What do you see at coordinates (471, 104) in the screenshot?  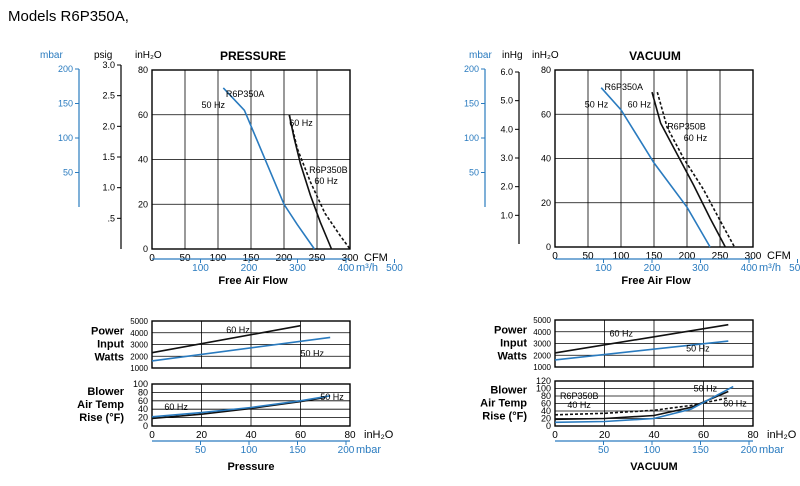 I see `alt-y-tick-label: 150` at bounding box center [471, 104].